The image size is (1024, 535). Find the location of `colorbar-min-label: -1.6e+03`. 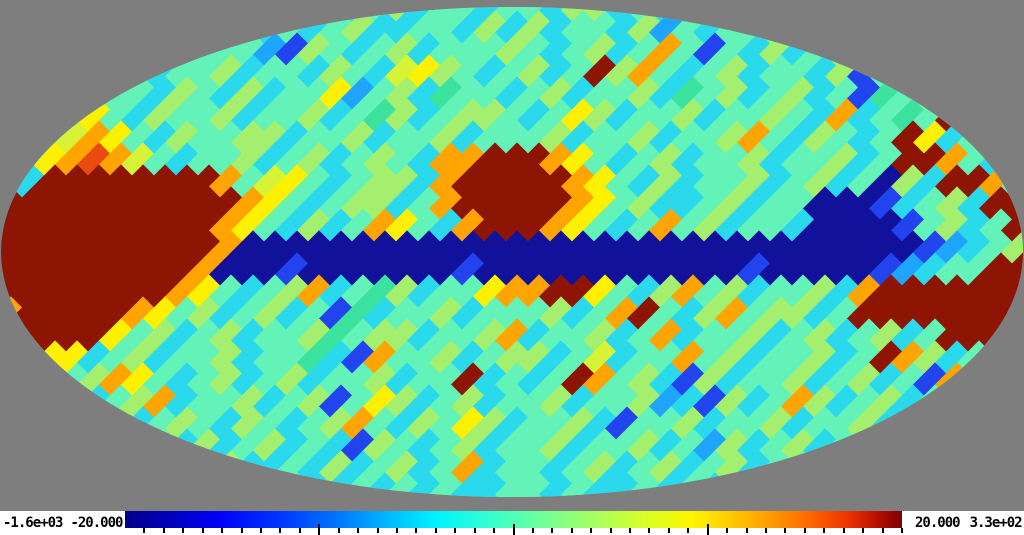

colorbar-min-label: -1.6e+03 is located at coordinates (33, 523).